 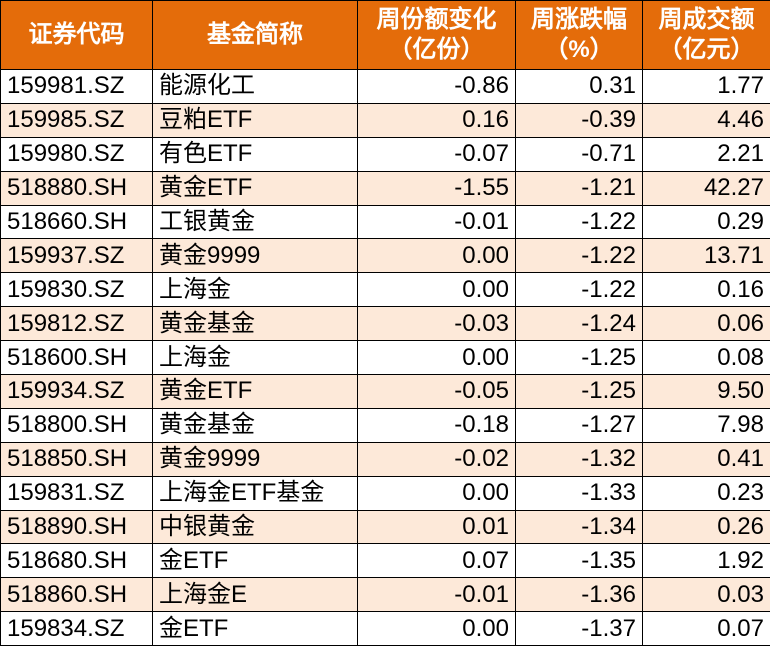 I want to click on number-cell: -1.32, so click(x=579, y=459).